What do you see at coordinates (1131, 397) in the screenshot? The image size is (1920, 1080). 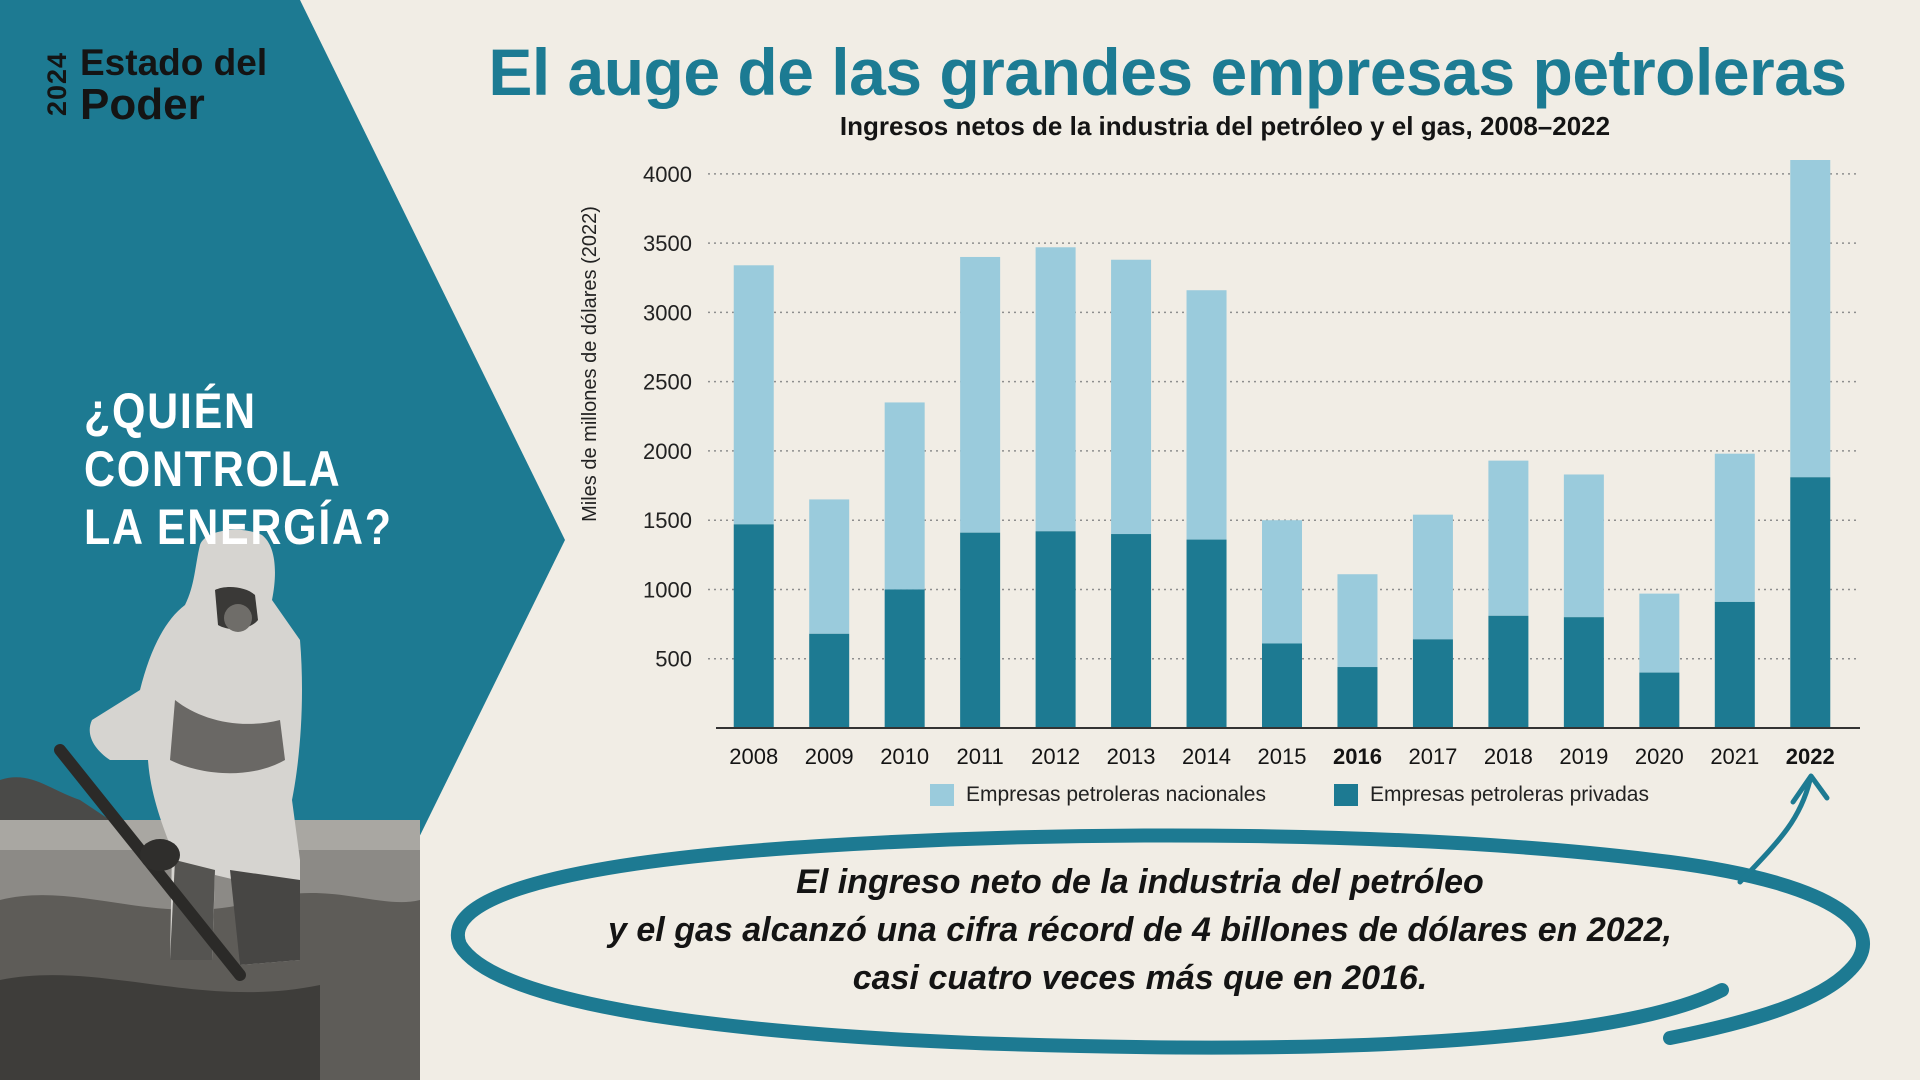 I see `bar-national-2013` at bounding box center [1131, 397].